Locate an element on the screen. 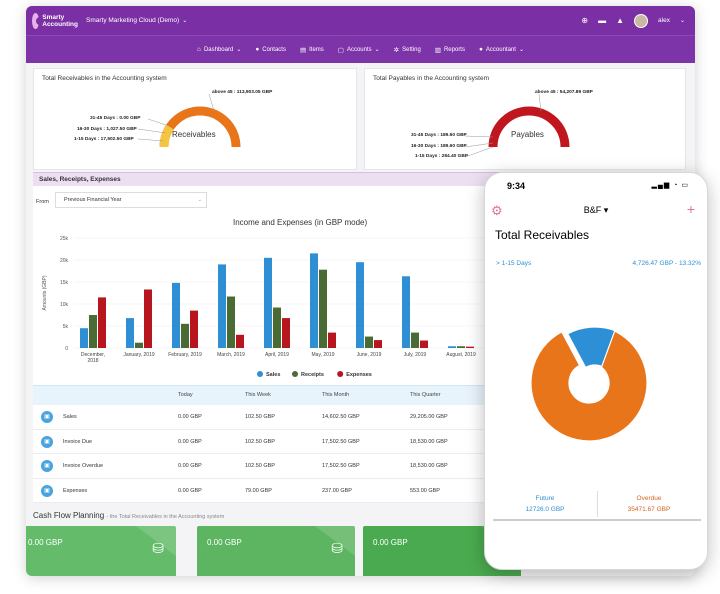  nav-item-reports: ▥ Reports is located at coordinates (450, 50).